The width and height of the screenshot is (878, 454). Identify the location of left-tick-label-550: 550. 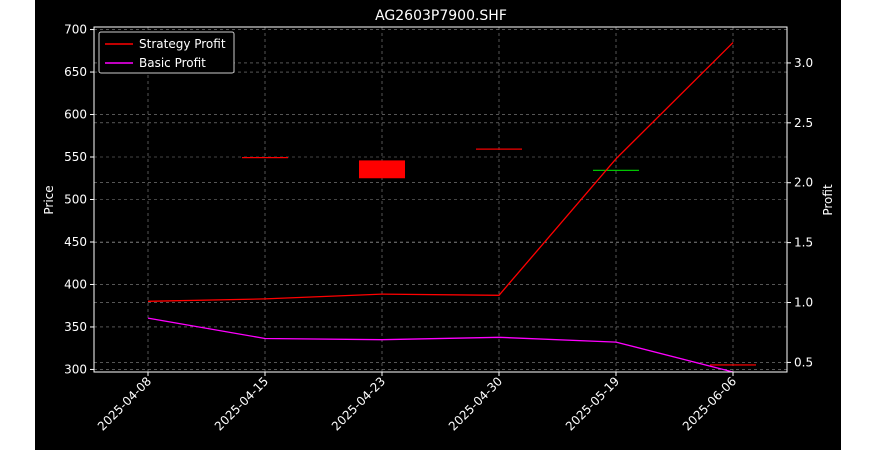
(75, 157).